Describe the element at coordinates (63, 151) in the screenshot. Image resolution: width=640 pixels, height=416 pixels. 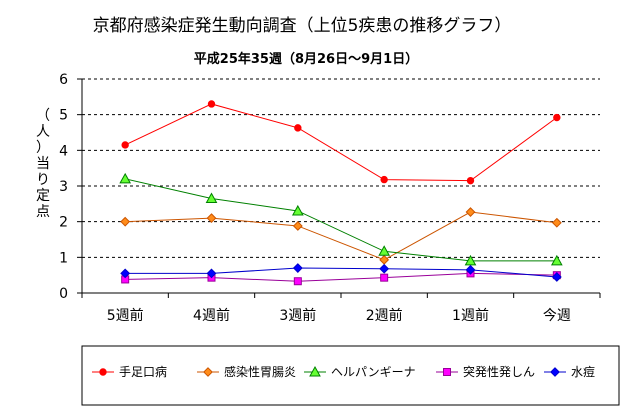
I see `y-tick-label: 4` at that location.